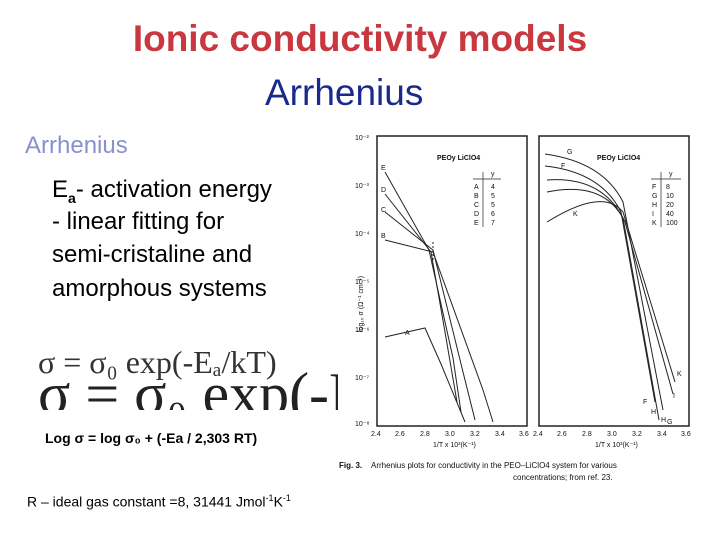 The height and width of the screenshot is (540, 720). I want to click on section-heading: Arrhenius, so click(76, 145).